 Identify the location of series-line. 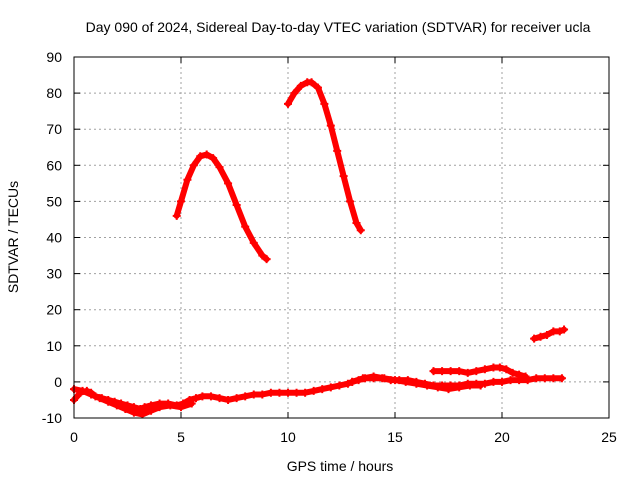
(221, 207).